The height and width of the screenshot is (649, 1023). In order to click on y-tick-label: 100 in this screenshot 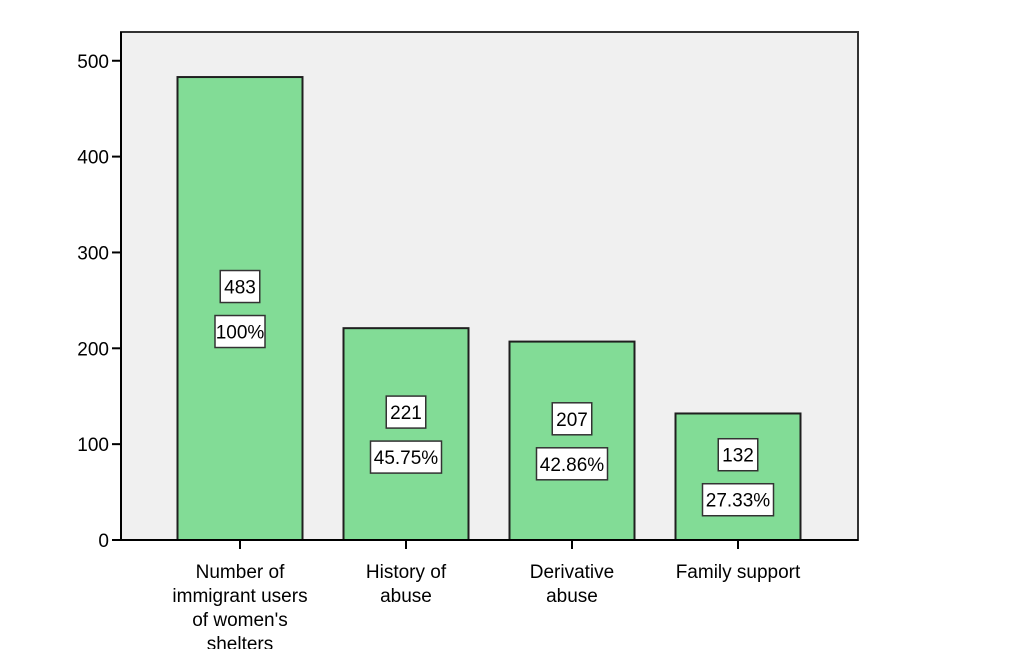, I will do `click(93, 445)`.